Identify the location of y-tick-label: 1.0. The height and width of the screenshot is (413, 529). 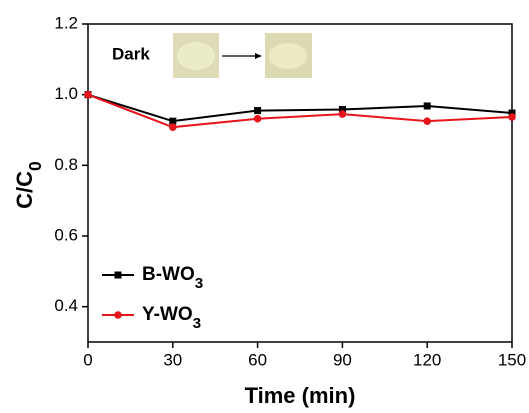
(66, 93).